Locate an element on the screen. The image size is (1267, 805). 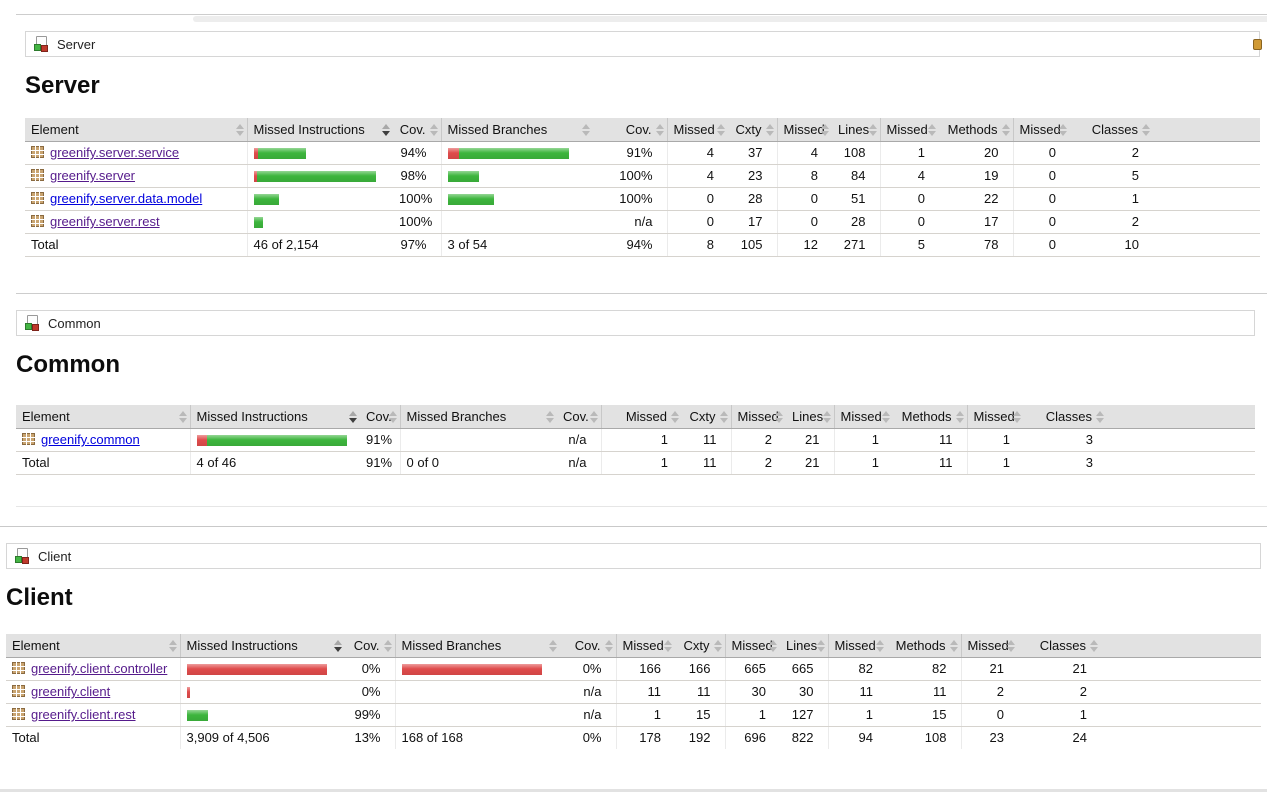
missed-bar is located at coordinates (471, 670).